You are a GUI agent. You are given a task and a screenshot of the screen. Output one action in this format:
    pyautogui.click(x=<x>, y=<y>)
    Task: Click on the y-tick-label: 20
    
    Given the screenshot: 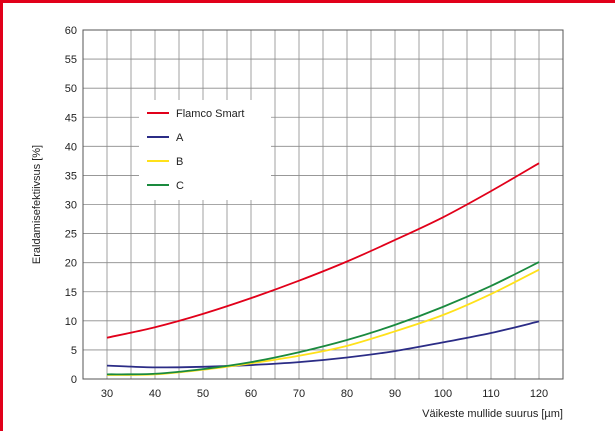 What is the action you would take?
    pyautogui.click(x=71, y=264)
    